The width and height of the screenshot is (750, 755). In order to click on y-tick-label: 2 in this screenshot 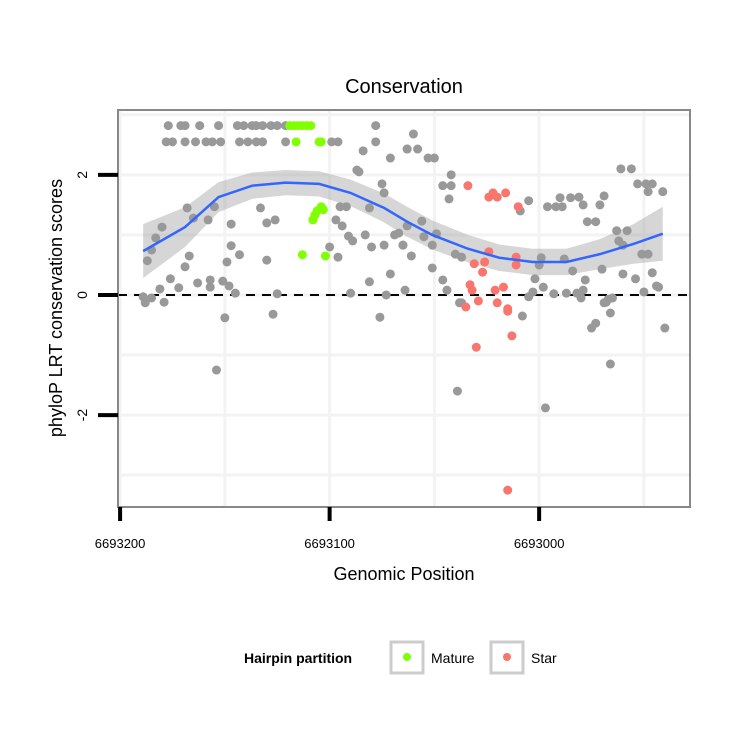, I will do `click(82, 175)`.